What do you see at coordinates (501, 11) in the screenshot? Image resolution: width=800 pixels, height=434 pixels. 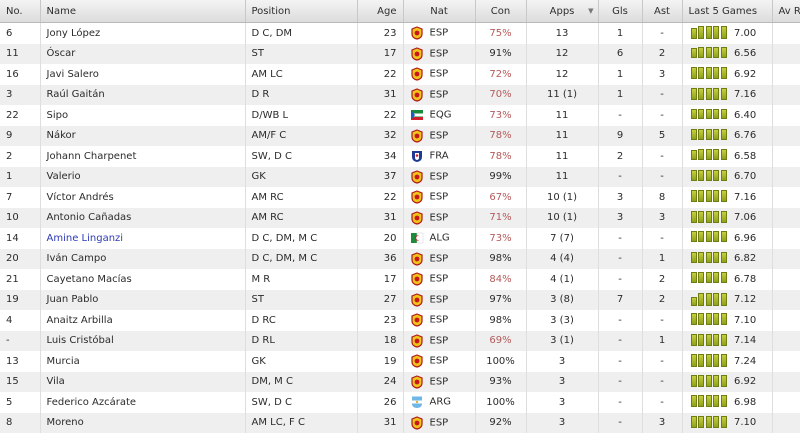 I see `column-header-con: Con` at bounding box center [501, 11].